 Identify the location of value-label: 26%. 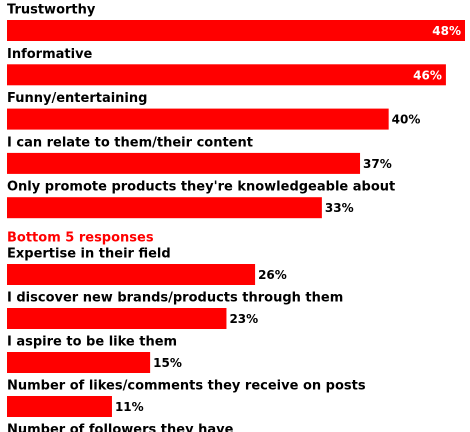
(272, 275).